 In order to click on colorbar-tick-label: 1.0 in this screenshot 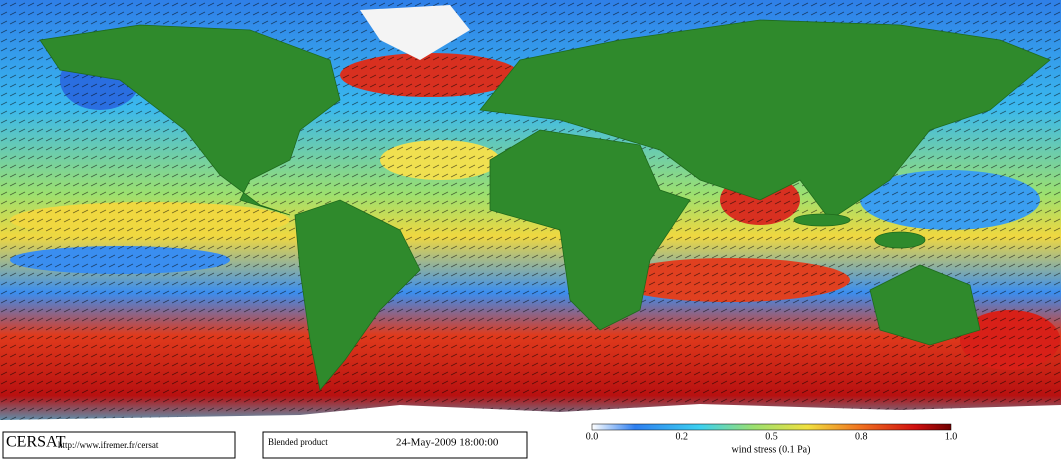, I will do `click(951, 436)`.